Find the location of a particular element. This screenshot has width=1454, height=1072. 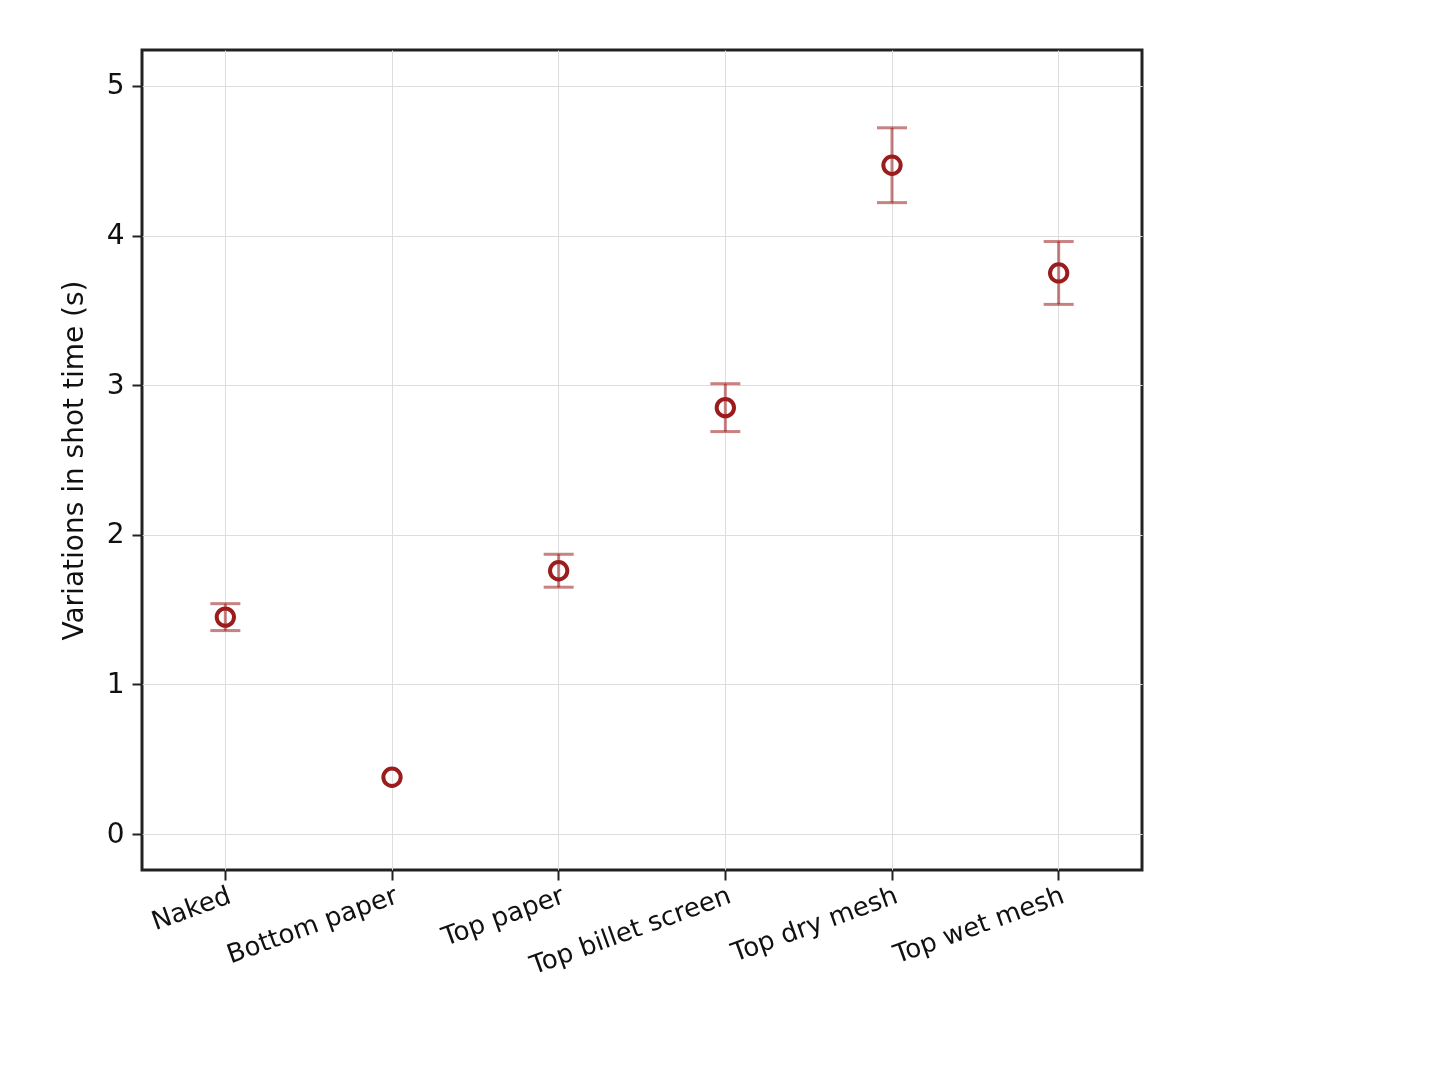

y-tick-label: 5 is located at coordinates (115, 85).